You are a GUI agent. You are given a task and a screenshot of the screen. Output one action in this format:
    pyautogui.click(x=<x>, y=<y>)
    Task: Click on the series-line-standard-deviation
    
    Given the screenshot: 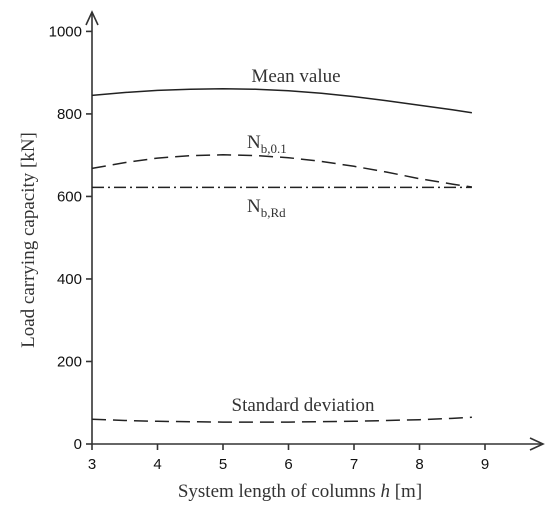 What is the action you would take?
    pyautogui.click(x=282, y=419)
    